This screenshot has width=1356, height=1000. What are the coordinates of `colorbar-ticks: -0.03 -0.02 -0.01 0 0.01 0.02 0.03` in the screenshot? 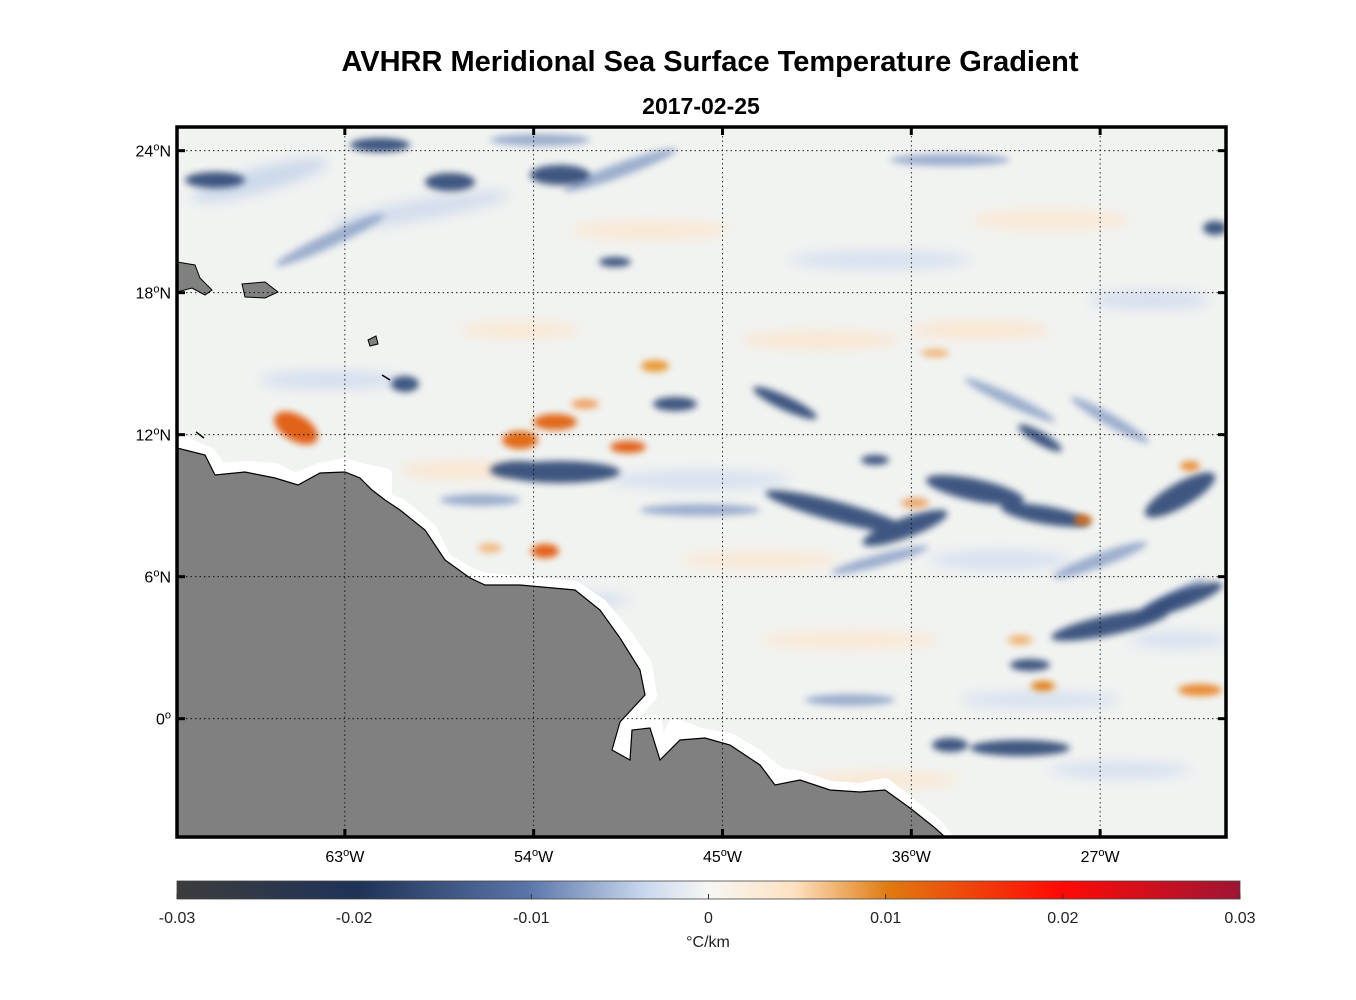 It's located at (707, 910).